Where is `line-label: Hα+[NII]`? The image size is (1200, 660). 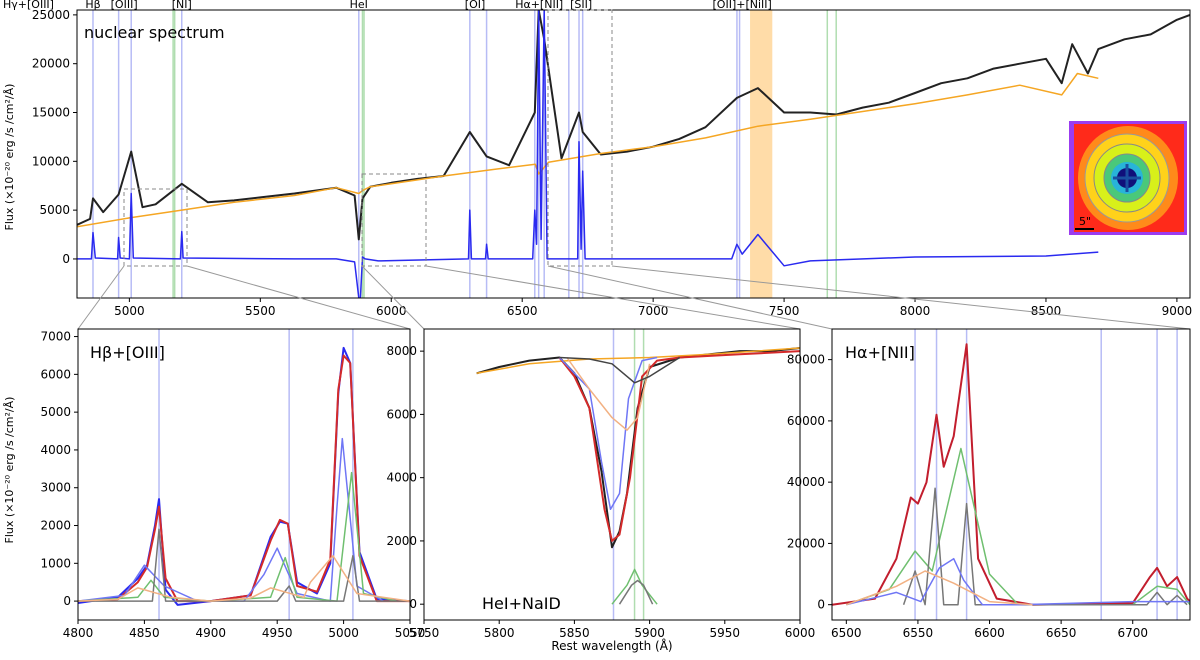
line-label: Hα+[NII] is located at coordinates (539, 5).